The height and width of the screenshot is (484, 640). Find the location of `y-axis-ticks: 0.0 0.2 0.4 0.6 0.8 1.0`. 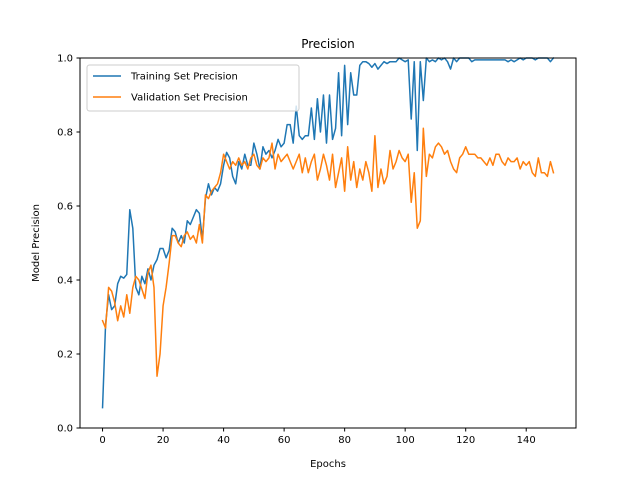

y-axis-ticks: 0.0 0.2 0.4 0.6 0.8 1.0 is located at coordinates (68, 244).